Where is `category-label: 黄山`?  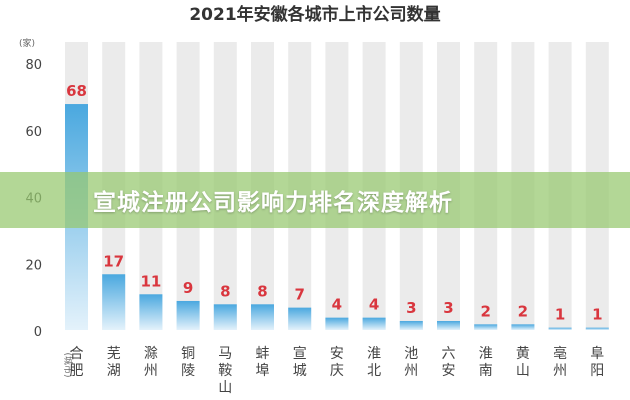
category-label: 黄山 is located at coordinates (523, 362).